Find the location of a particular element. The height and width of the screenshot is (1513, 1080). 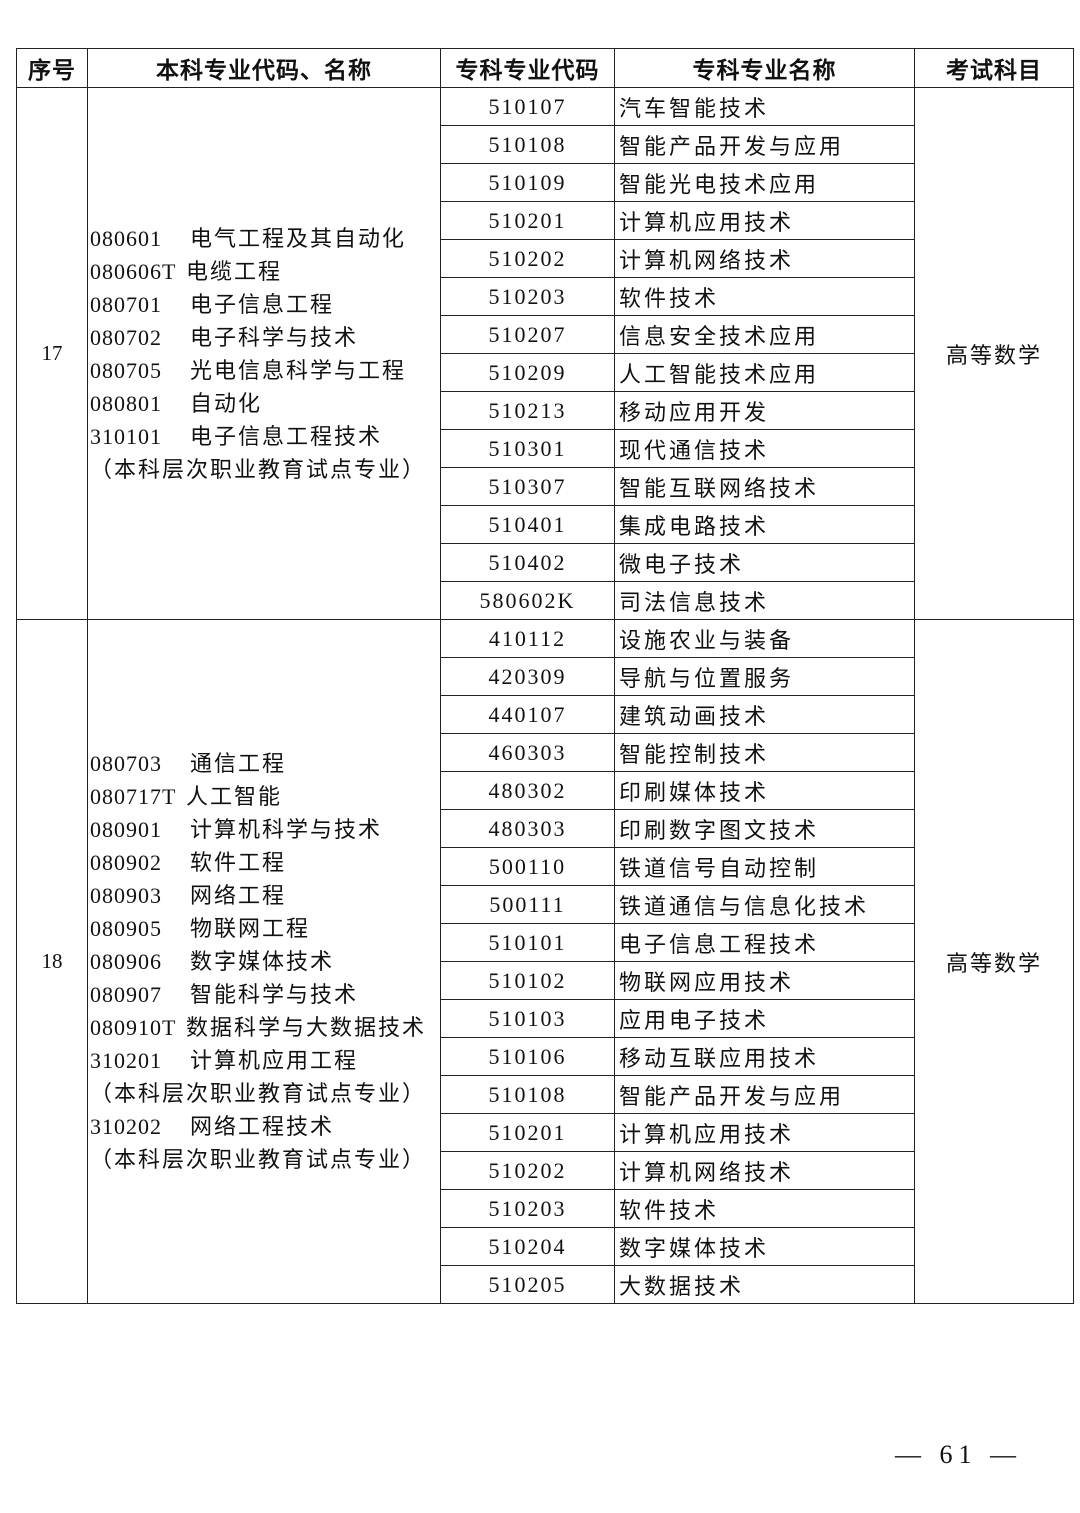

table-row: 510204 数字媒体技术 is located at coordinates (545, 1246).